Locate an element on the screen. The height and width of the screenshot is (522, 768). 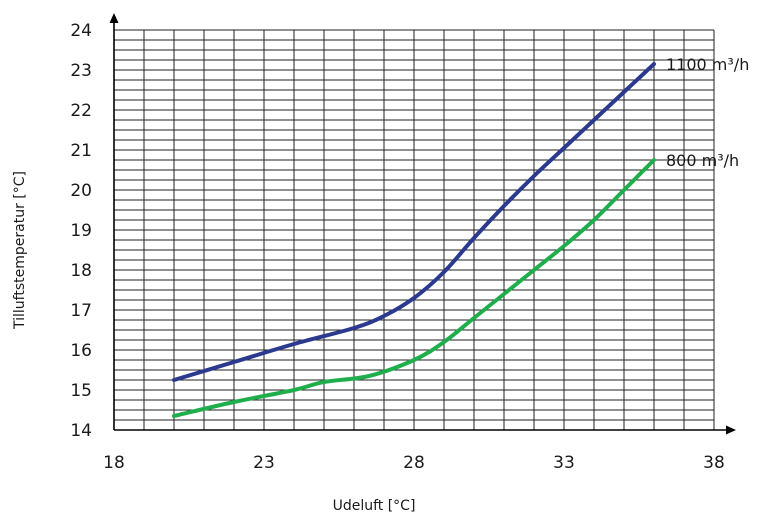
y-tick-label: 17 is located at coordinates (81, 311).